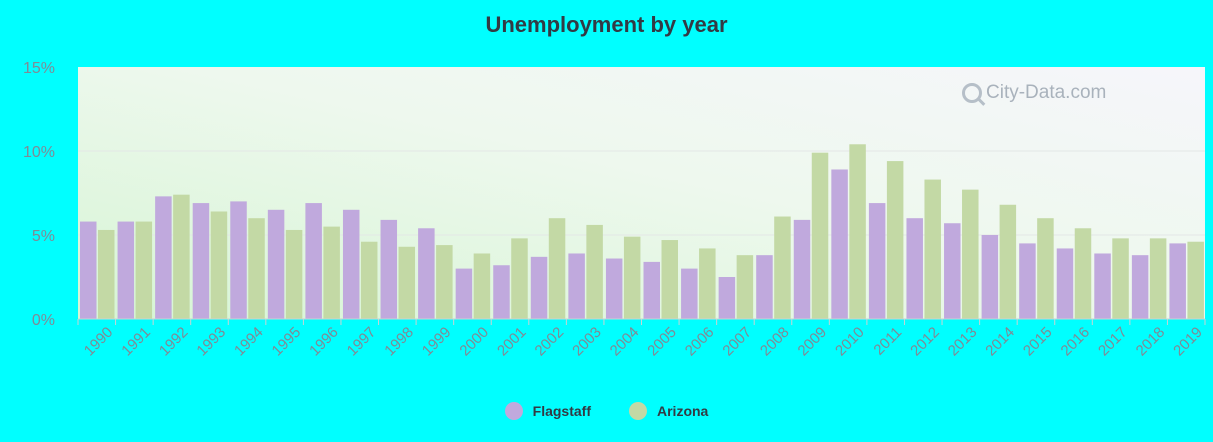  What do you see at coordinates (1076, 342) in the screenshot?
I see `x-tick-label: 2016` at bounding box center [1076, 342].